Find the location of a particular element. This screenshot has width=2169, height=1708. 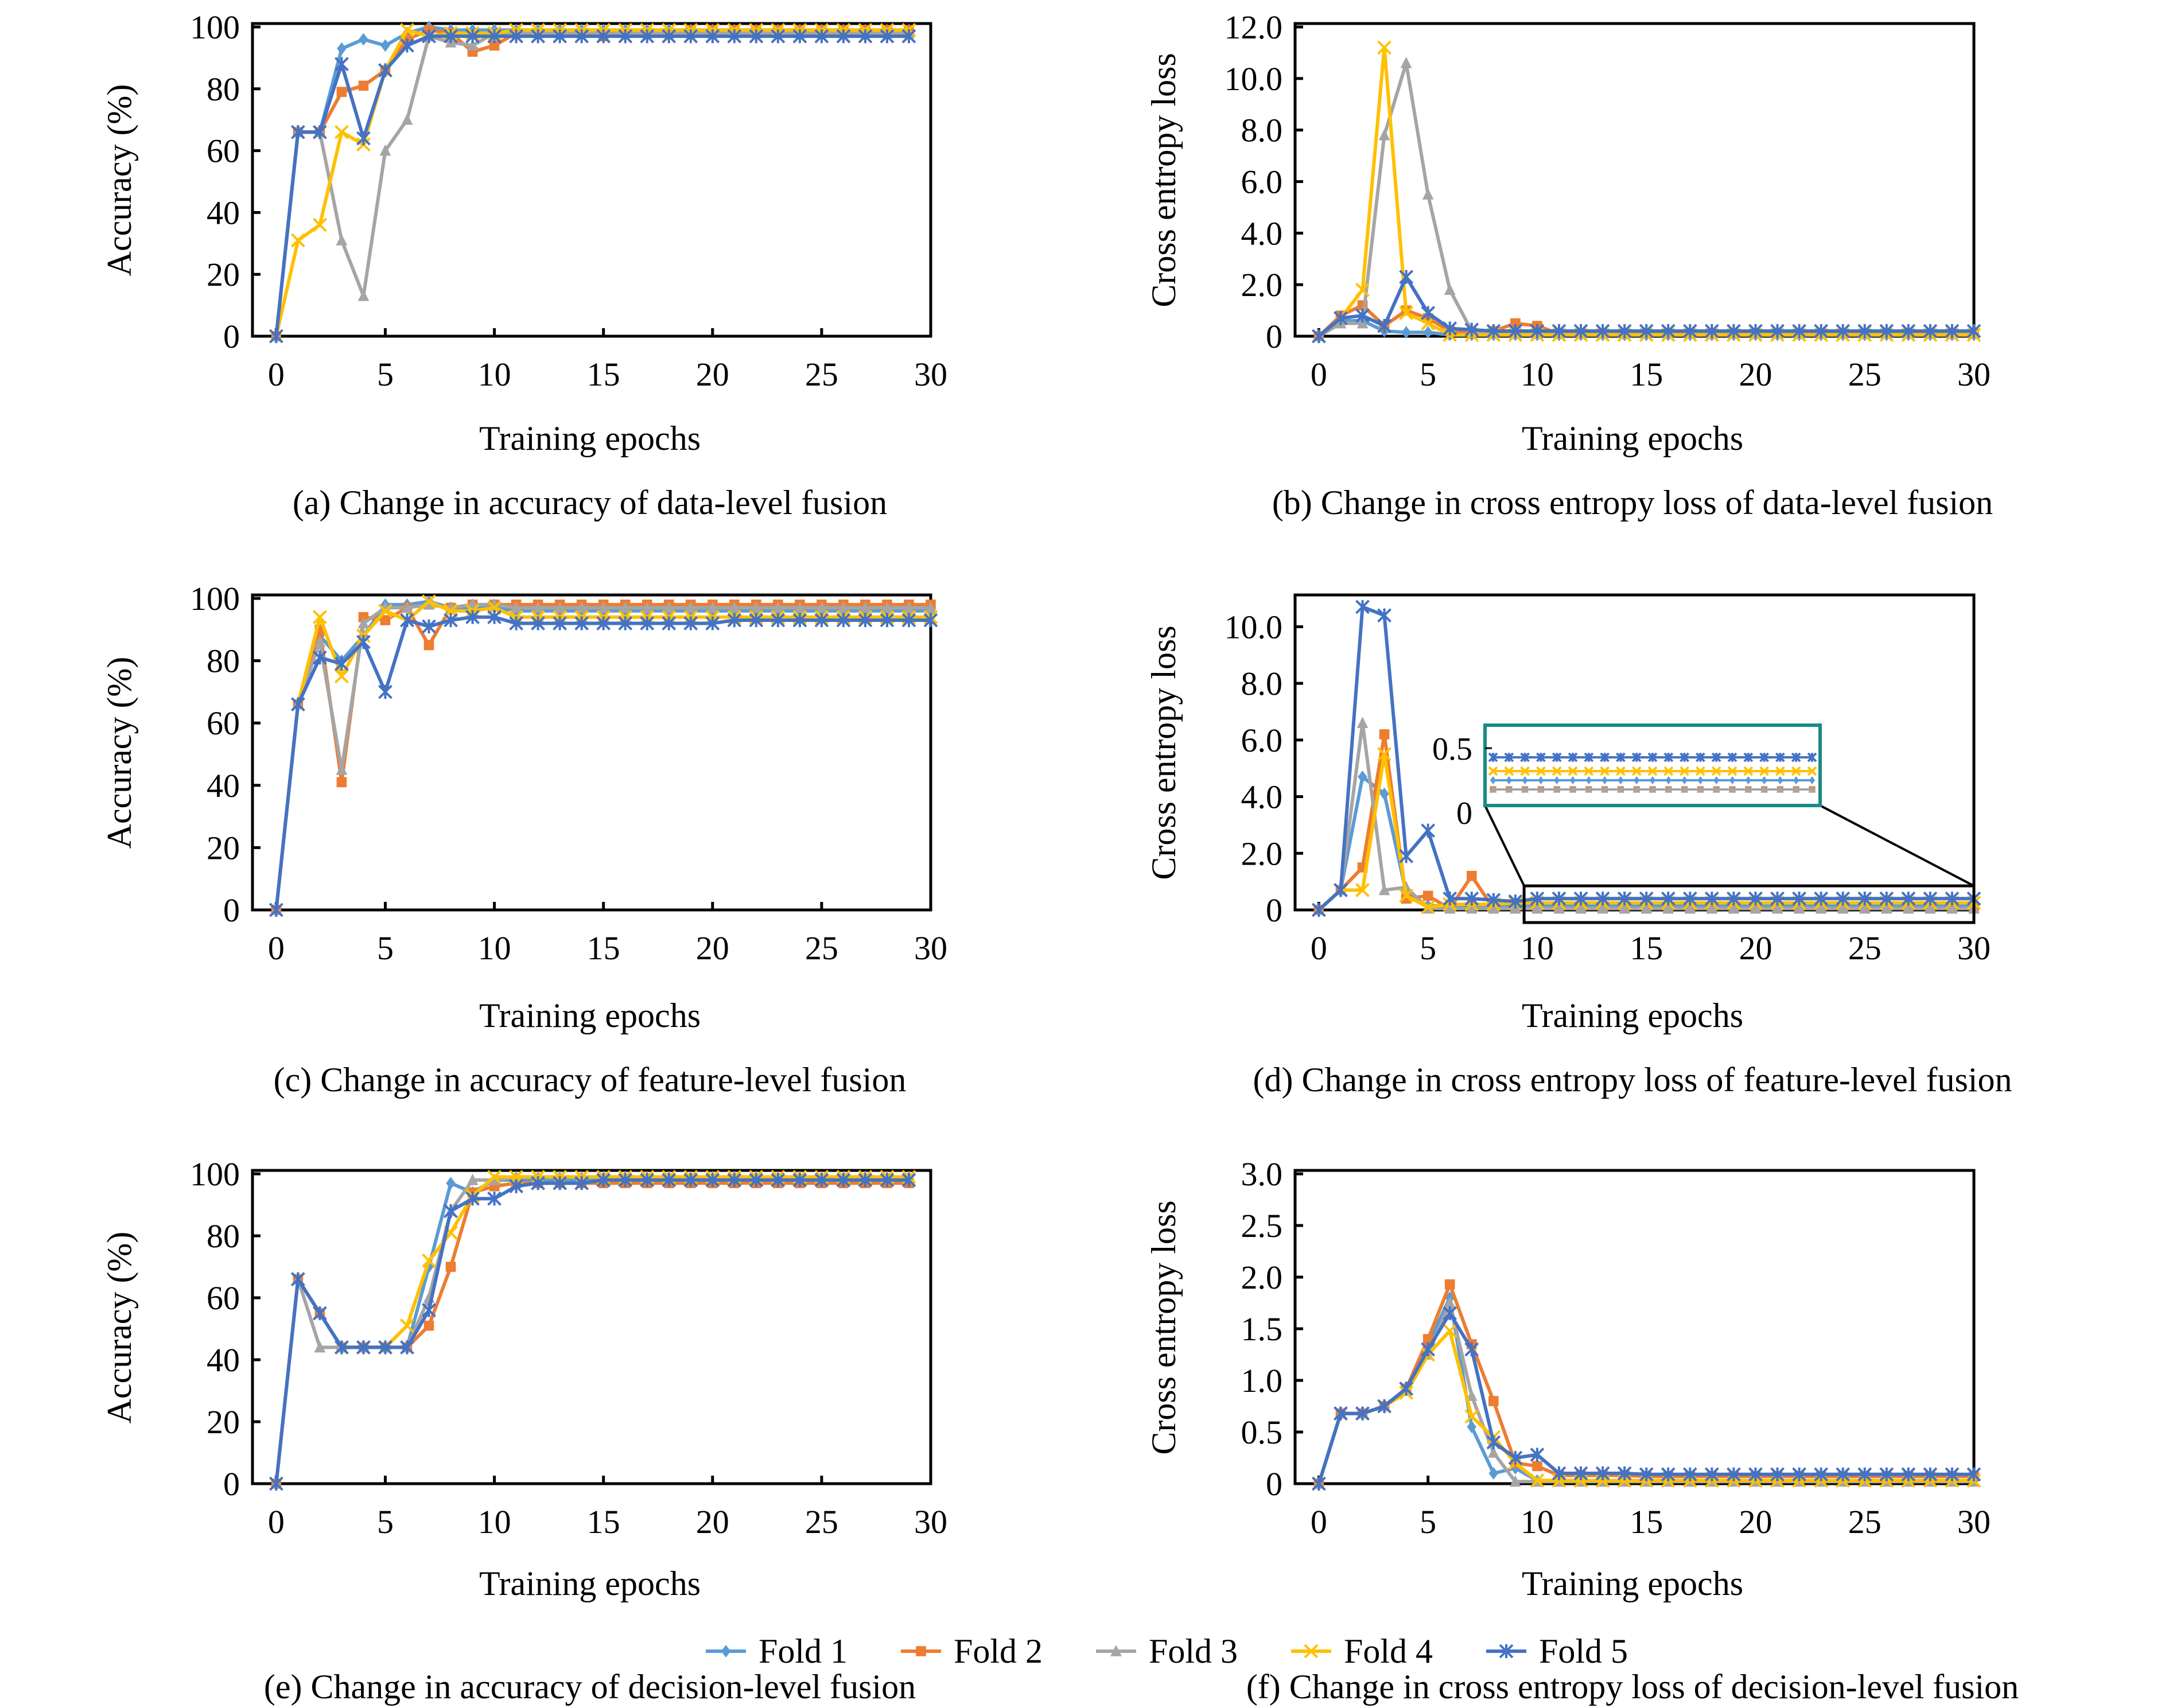

y-tick-label: 100 is located at coordinates (215, 27).